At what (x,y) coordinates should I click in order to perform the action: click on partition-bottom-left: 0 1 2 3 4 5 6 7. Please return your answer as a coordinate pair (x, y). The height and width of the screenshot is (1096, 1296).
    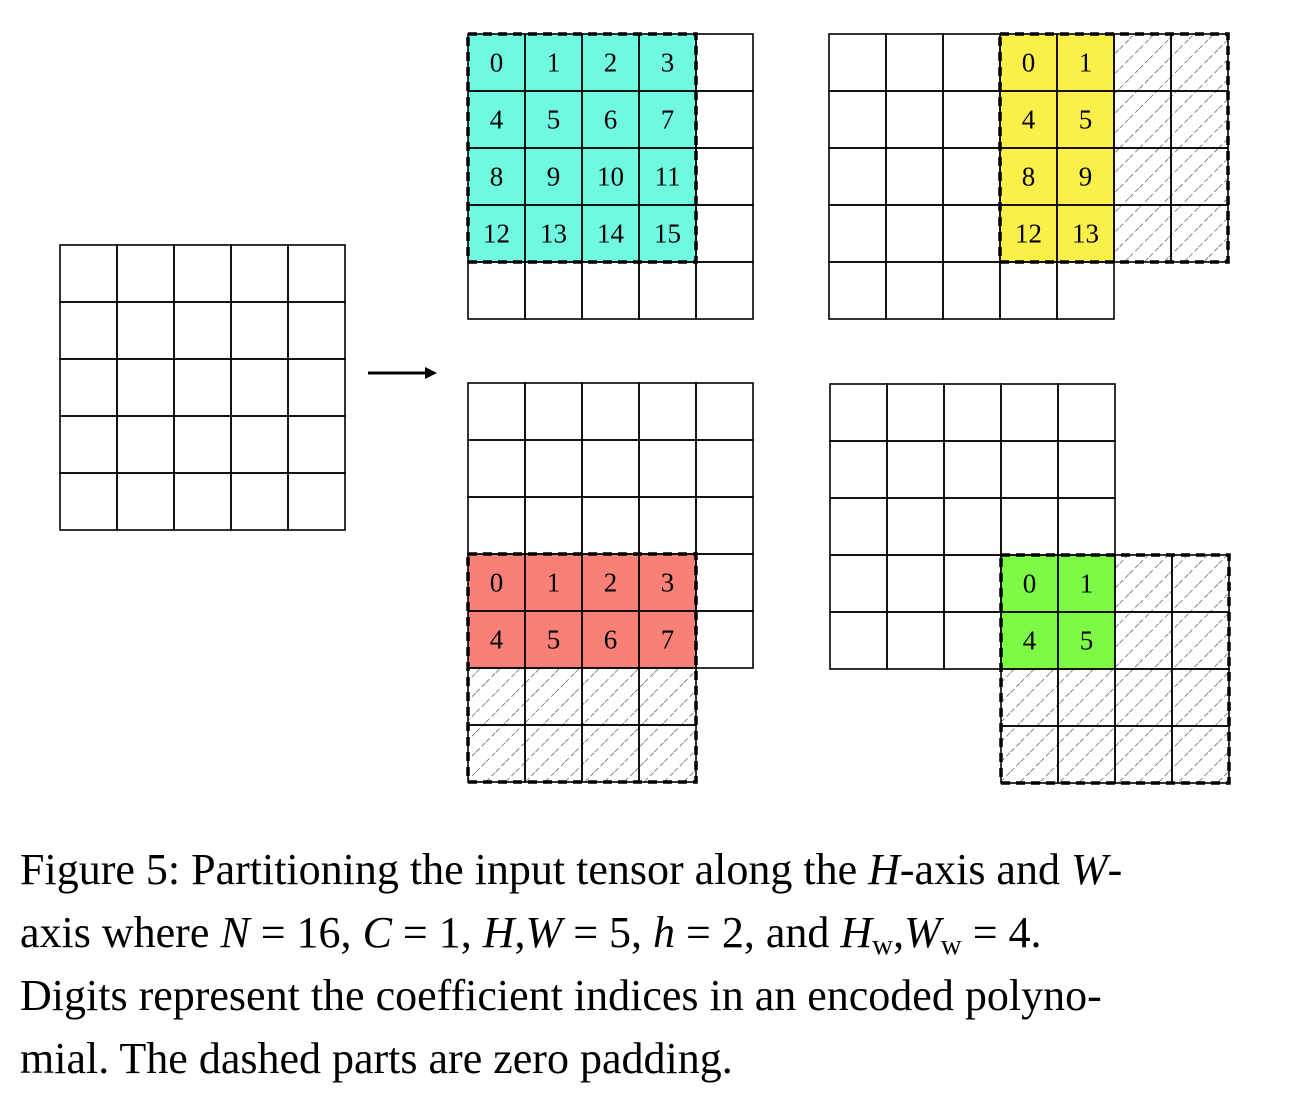
    Looking at the image, I should click on (610, 583).